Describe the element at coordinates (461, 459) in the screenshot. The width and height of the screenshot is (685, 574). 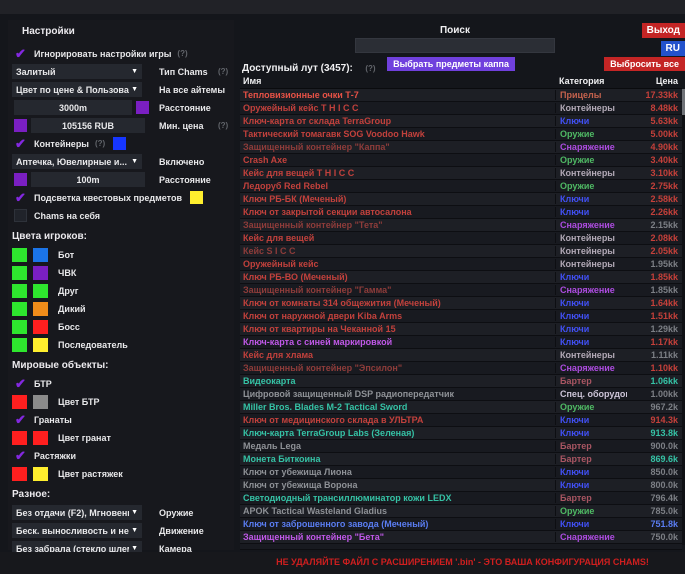
I see `loot-table-row: Монета Биткоина Бартер 869.6k` at that location.